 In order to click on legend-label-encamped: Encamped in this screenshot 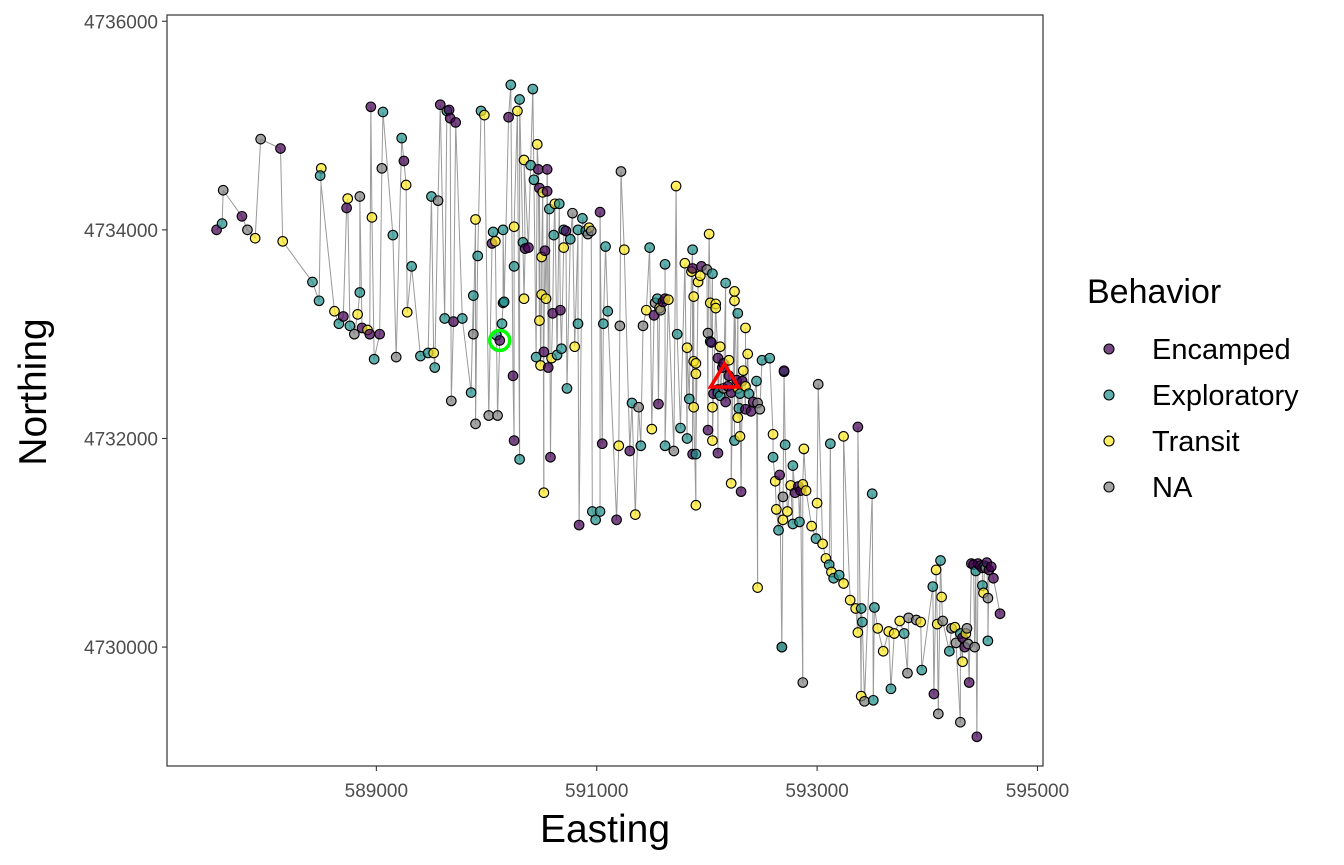, I will do `click(1221, 350)`.